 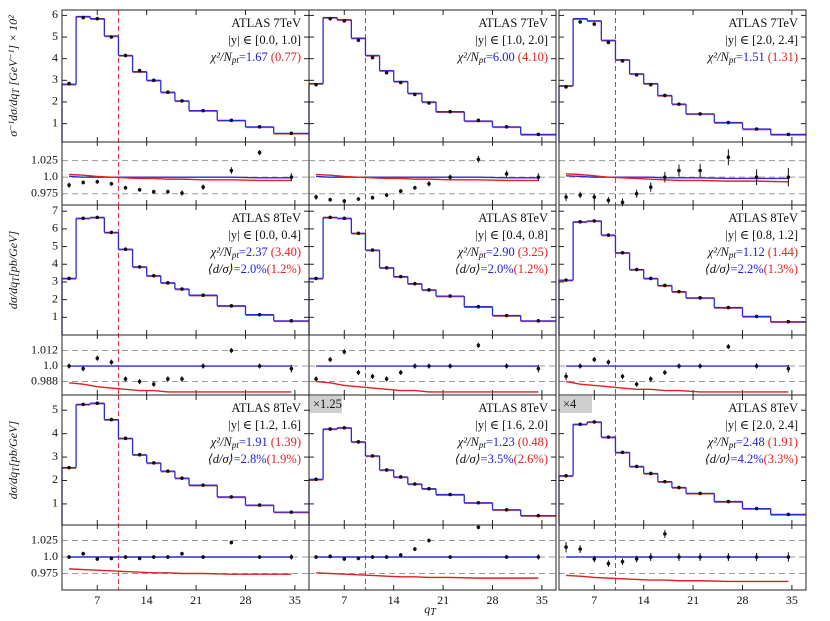 I want to click on y-label-part: dσ/dq, so click(x=13, y=295).